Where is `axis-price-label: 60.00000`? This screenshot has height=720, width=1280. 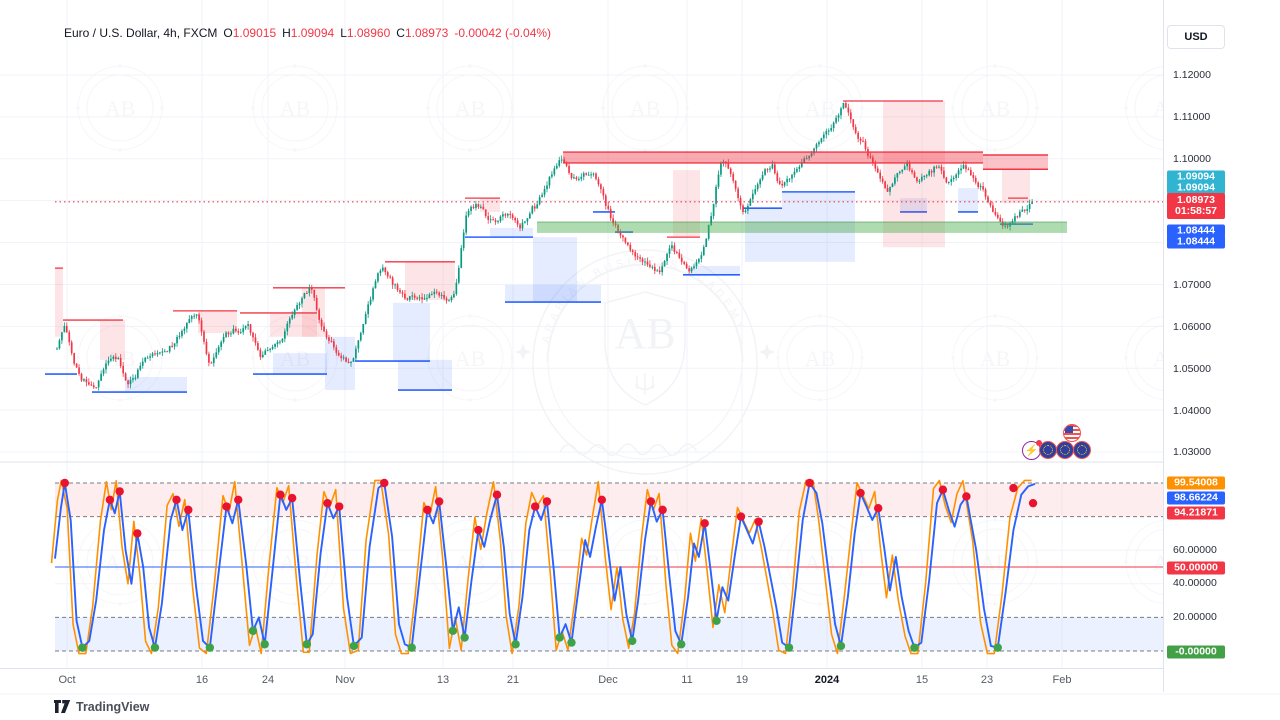
axis-price-label: 60.00000 is located at coordinates (1195, 550).